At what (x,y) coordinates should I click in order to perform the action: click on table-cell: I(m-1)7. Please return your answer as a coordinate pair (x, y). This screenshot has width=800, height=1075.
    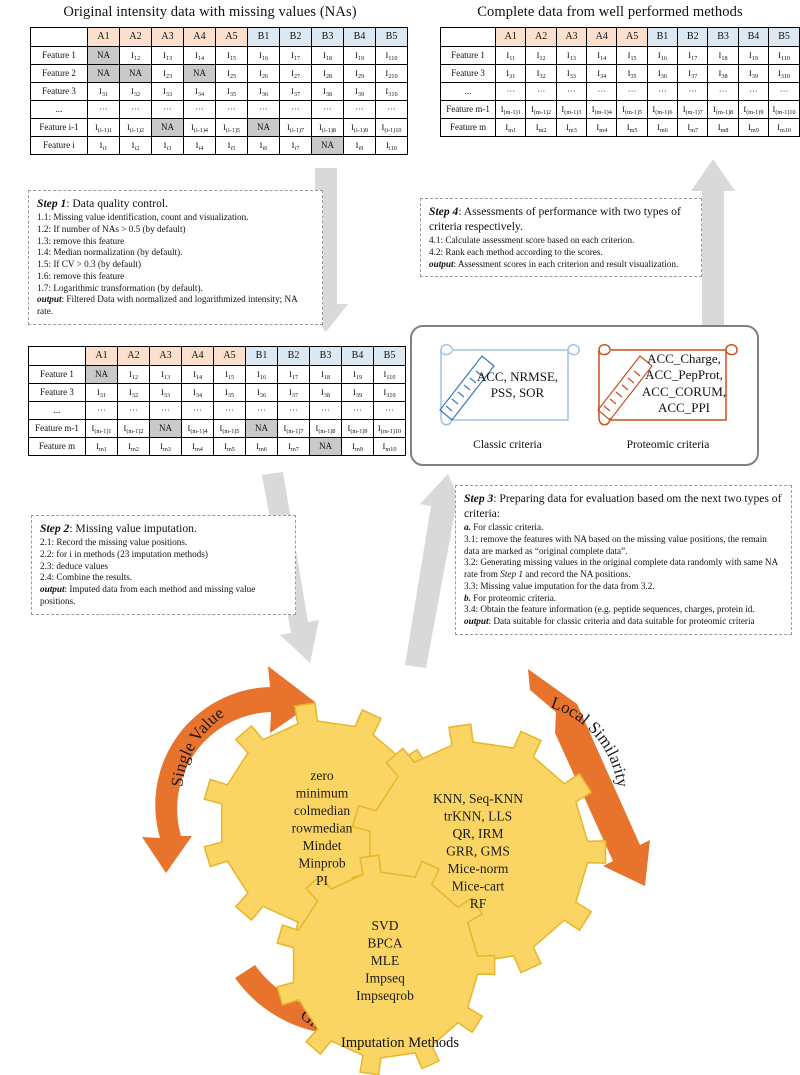
    Looking at the image, I should click on (293, 428).